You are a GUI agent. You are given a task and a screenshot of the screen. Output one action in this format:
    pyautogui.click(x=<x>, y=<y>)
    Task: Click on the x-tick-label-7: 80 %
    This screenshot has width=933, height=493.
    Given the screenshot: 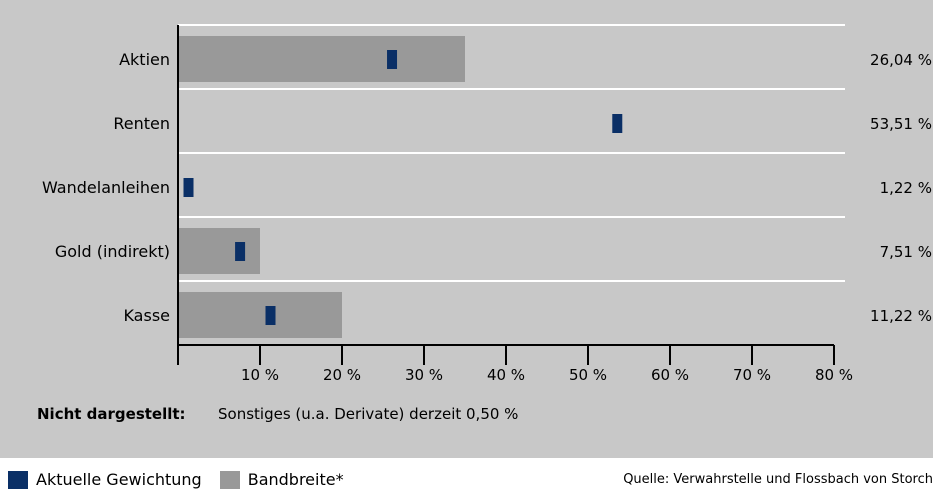 What is the action you would take?
    pyautogui.click(x=834, y=375)
    